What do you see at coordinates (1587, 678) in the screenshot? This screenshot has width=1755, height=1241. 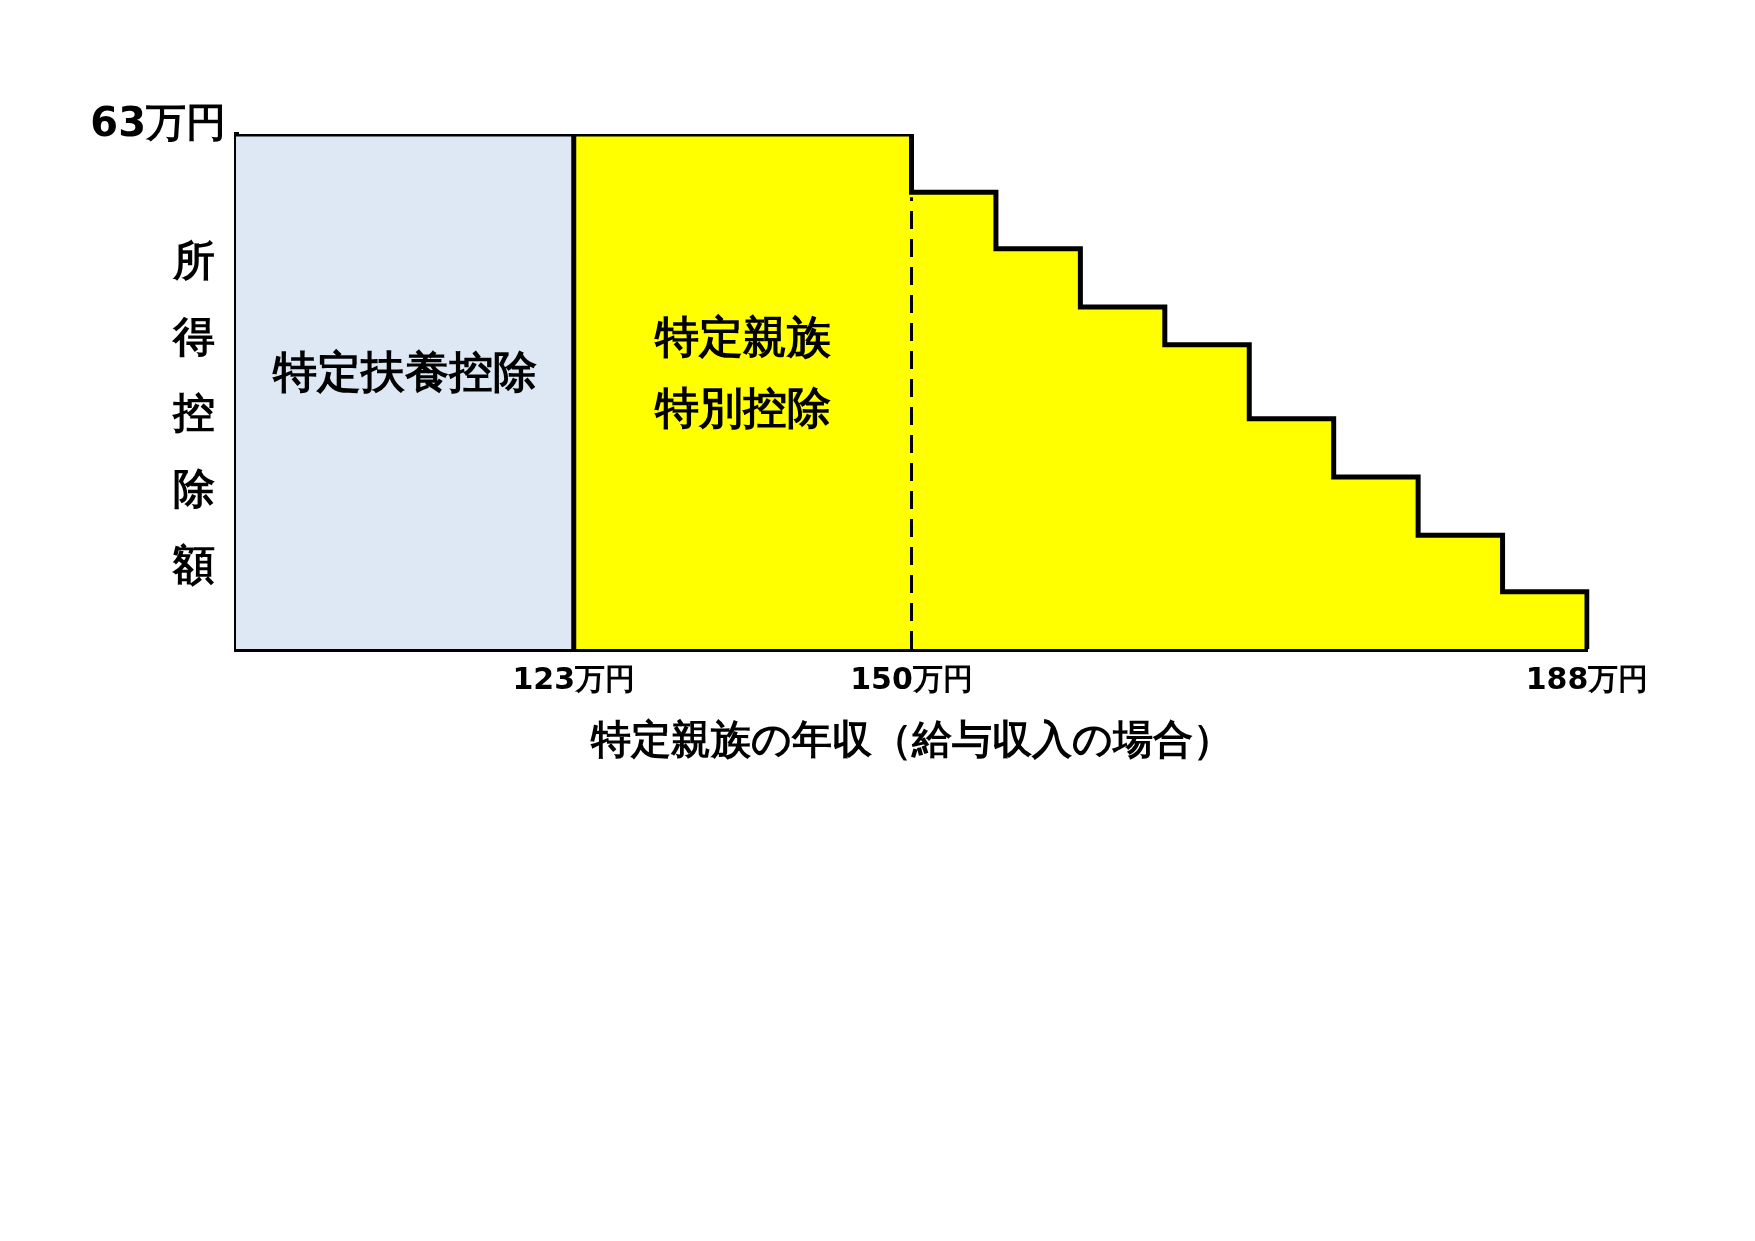 I see `x-tick-label: 188万円` at bounding box center [1587, 678].